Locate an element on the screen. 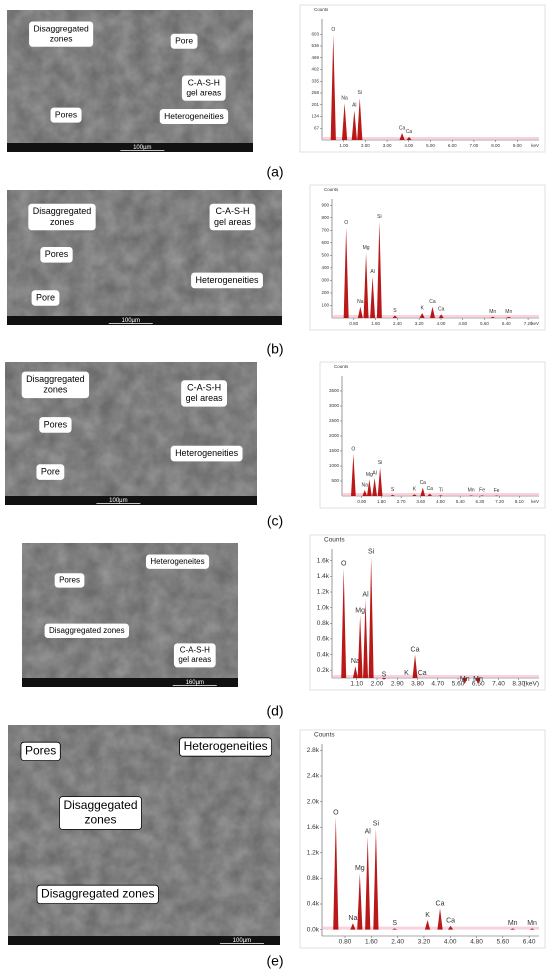 Image resolution: width=550 pixels, height=973 pixels. y-tick-label: 500 is located at coordinates (335, 480).